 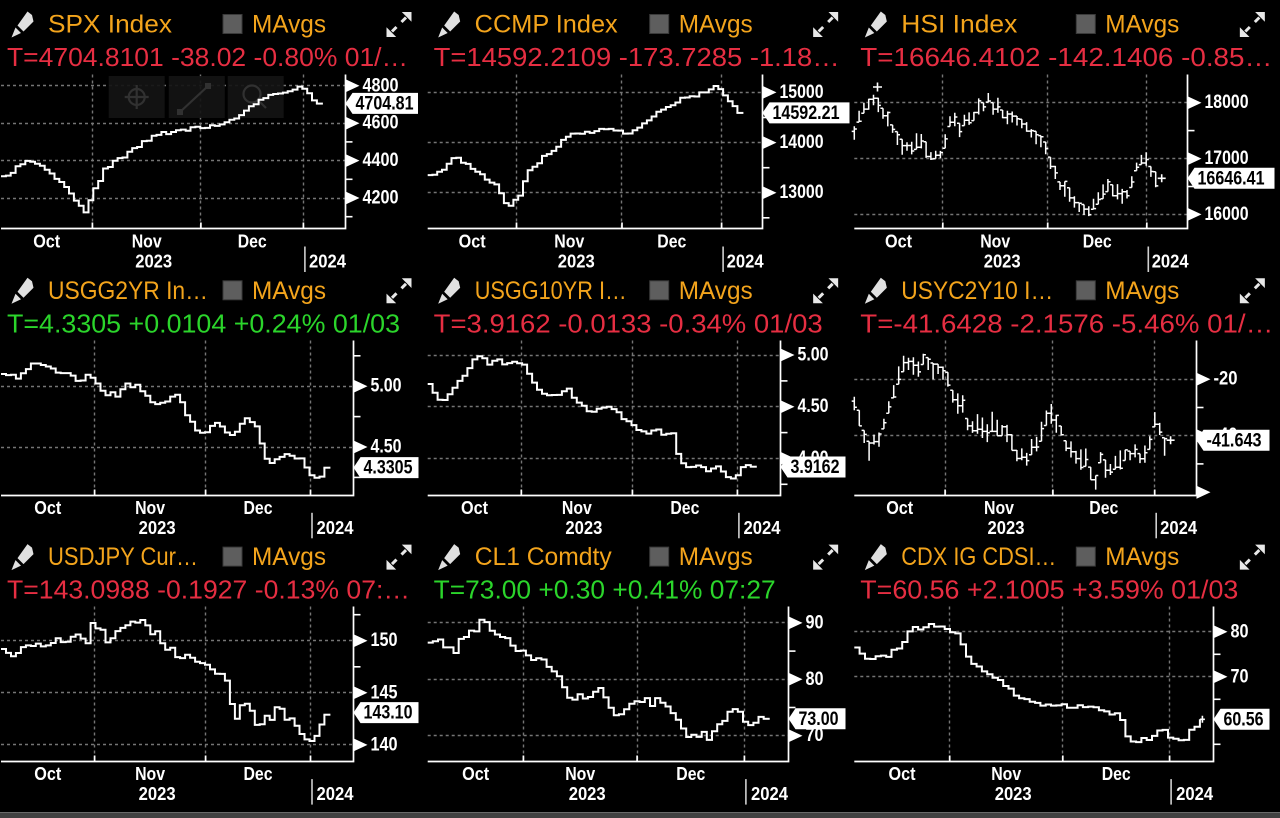 What do you see at coordinates (1227, 102) in the screenshot?
I see `svg-text: 18000` at bounding box center [1227, 102].